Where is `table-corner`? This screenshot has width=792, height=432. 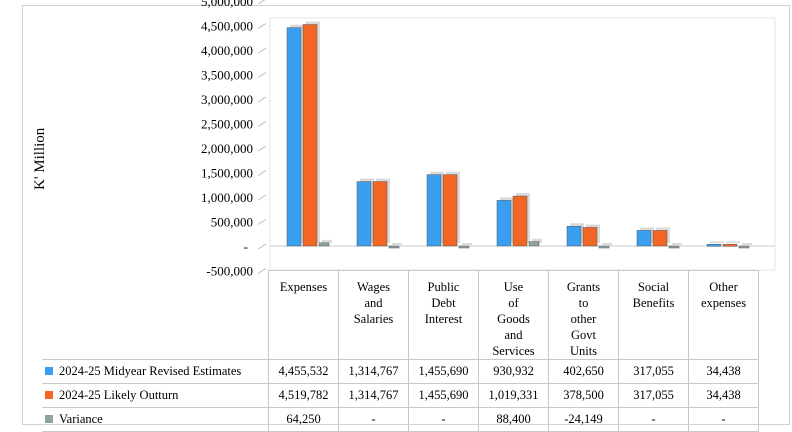 table-corner is located at coordinates (155, 315).